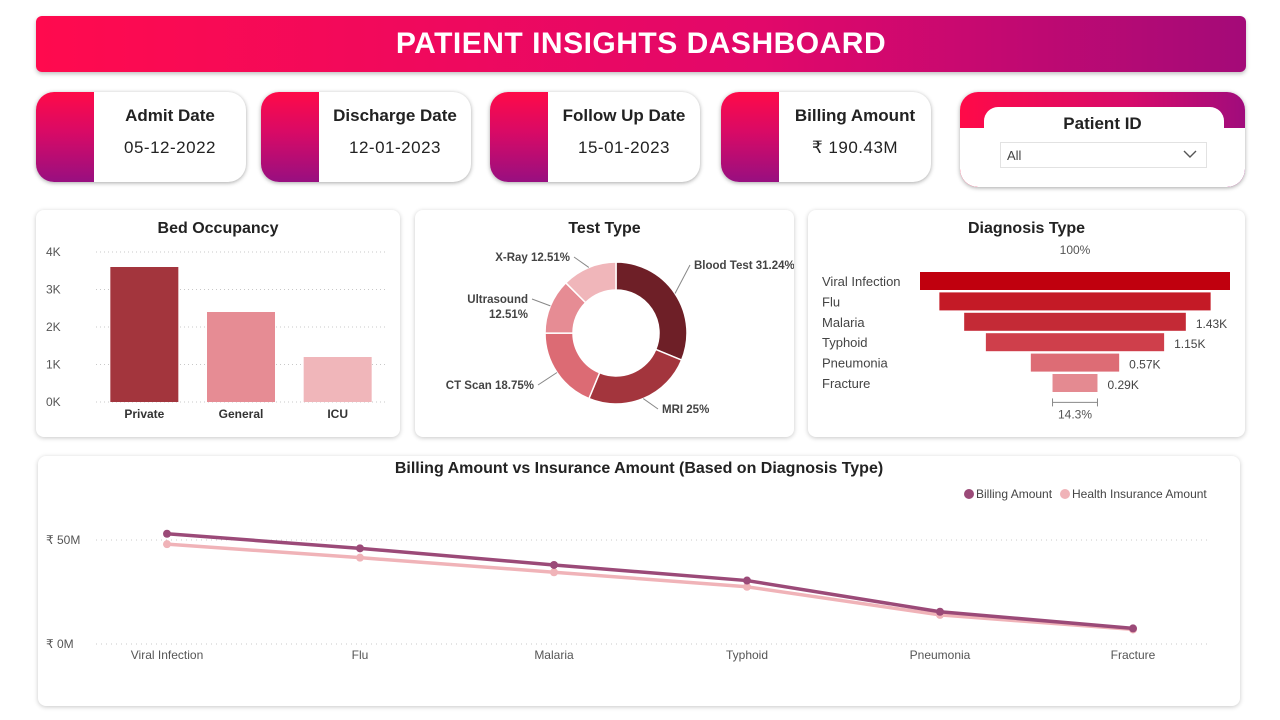 This screenshot has height=720, width=1280. I want to click on kpi-card-follow-up-date: Follow Up Date 15-01-2023, so click(595, 137).